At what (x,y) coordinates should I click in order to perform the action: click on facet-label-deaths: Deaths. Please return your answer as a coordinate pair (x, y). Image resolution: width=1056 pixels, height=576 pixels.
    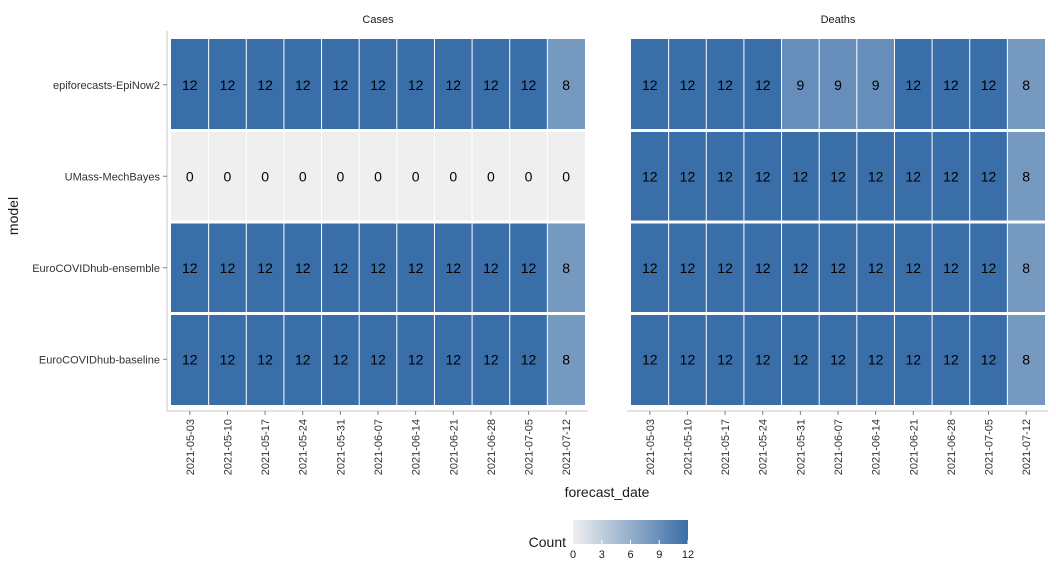
    Looking at the image, I should click on (838, 20).